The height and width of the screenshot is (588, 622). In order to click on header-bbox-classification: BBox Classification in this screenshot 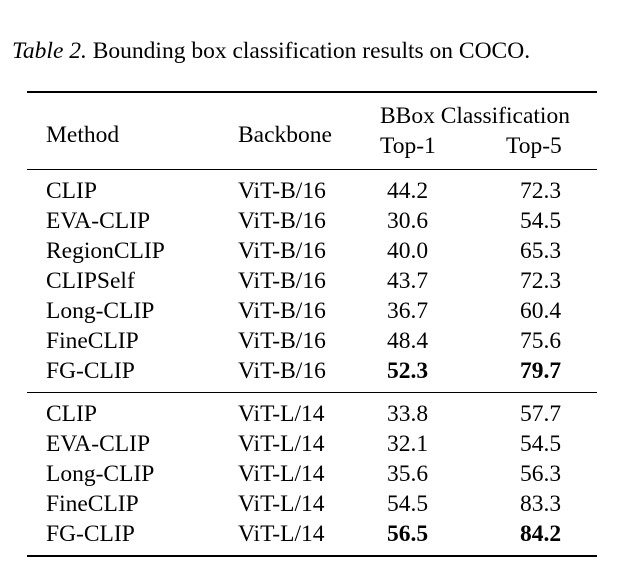, I will do `click(488, 111)`.